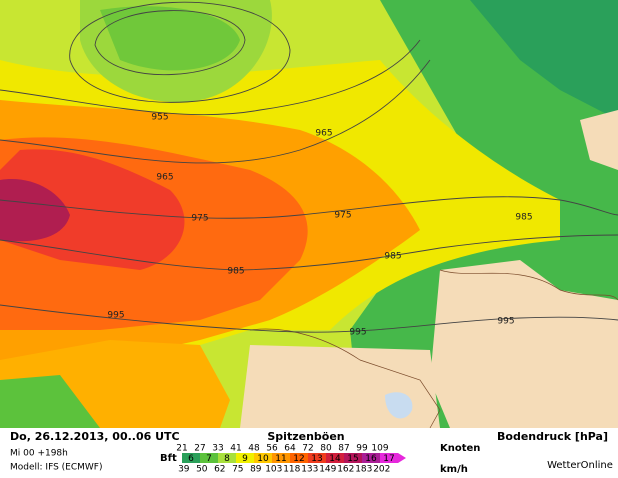 The width and height of the screenshot is (618, 478). What do you see at coordinates (326, 449) in the screenshot?
I see `knots-value: 80` at bounding box center [326, 449].